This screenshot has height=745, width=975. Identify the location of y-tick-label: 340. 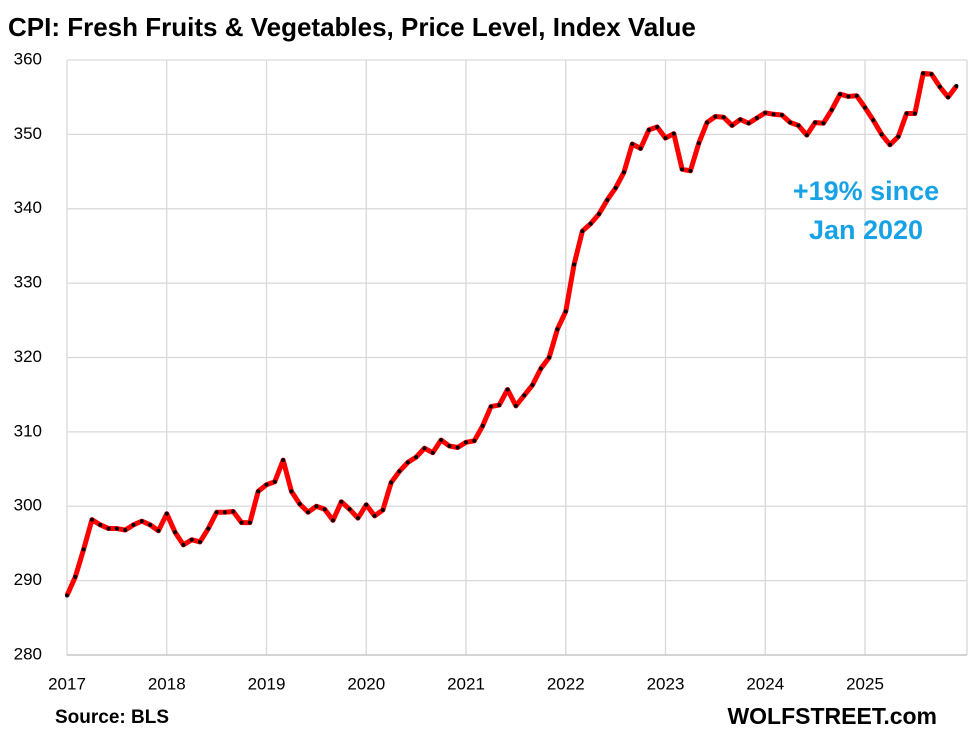
(28, 207).